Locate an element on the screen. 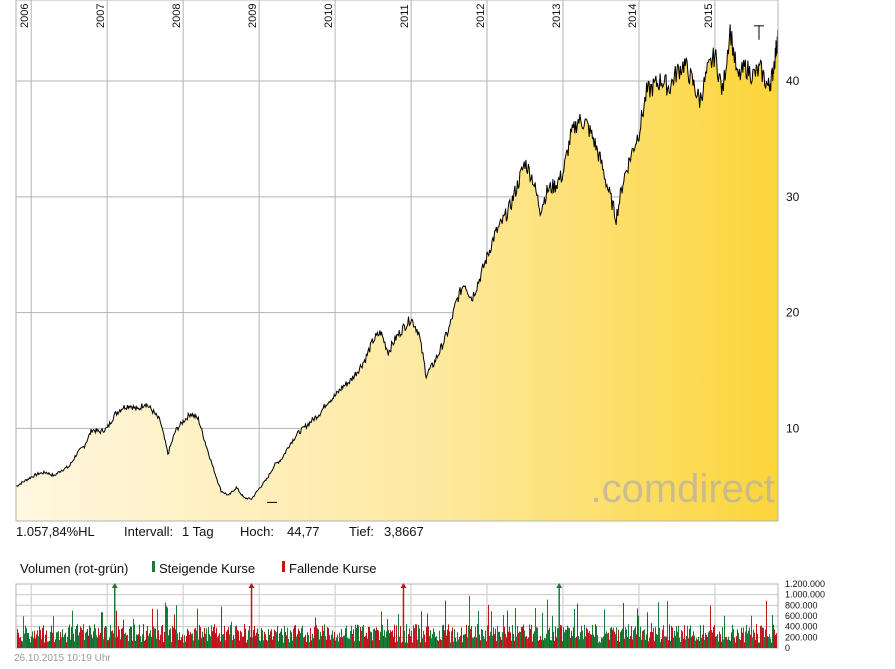  y-tick-label: 40 is located at coordinates (793, 81).